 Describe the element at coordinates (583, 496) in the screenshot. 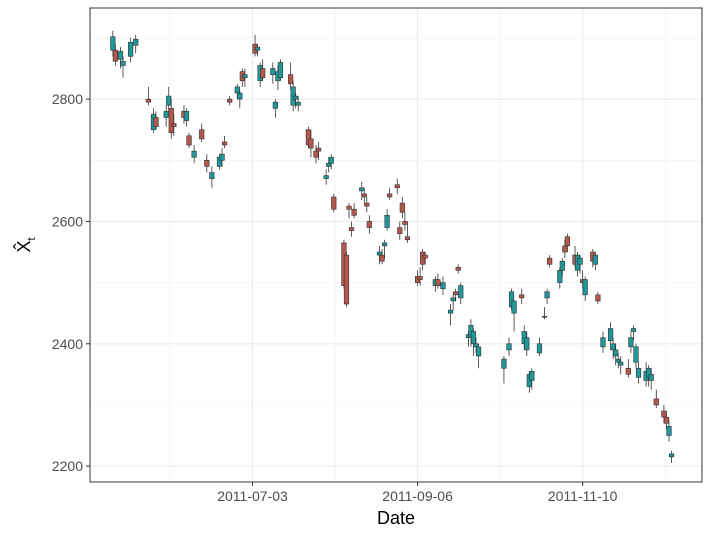

I see `x-tick-label: 2011-11-10` at that location.